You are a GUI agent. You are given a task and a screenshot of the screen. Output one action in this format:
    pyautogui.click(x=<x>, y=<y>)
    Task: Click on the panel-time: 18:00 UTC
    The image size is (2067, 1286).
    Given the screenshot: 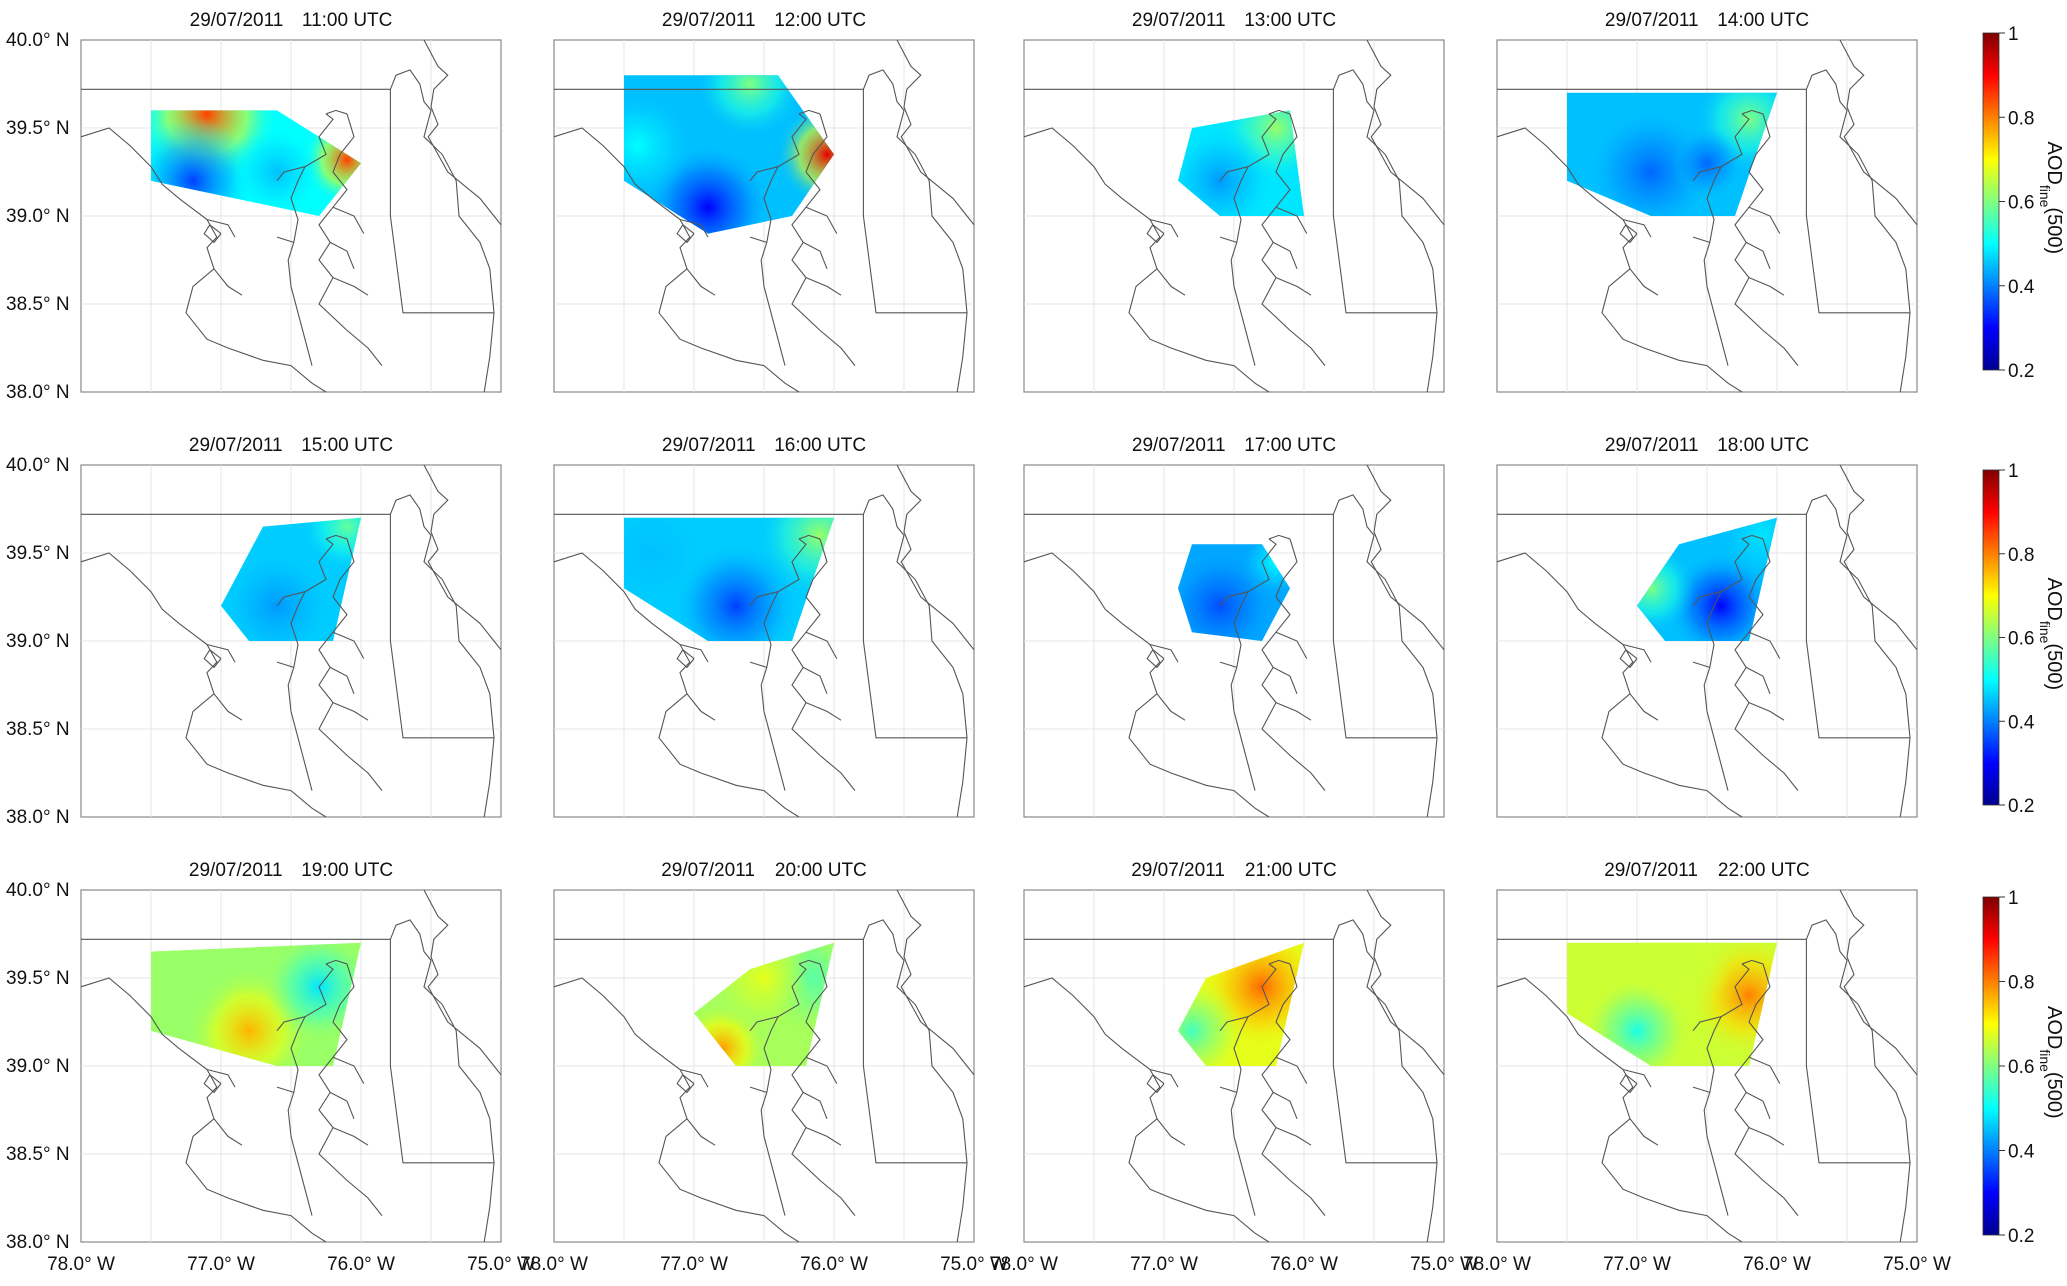 What is the action you would take?
    pyautogui.click(x=1763, y=445)
    